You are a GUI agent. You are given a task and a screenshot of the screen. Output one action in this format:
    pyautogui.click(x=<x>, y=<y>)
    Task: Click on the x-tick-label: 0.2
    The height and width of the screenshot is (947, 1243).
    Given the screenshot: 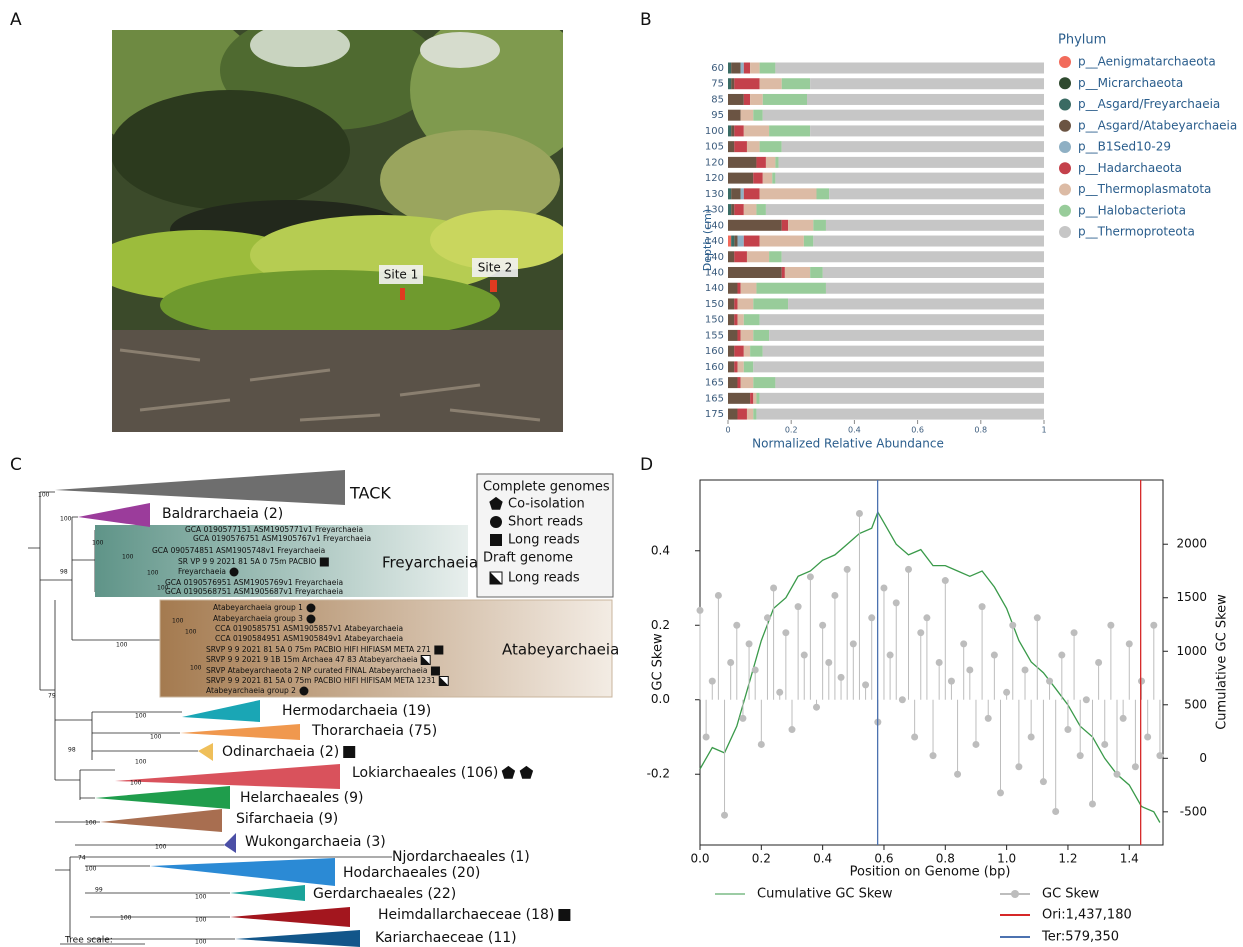 What is the action you would take?
    pyautogui.click(x=761, y=859)
    